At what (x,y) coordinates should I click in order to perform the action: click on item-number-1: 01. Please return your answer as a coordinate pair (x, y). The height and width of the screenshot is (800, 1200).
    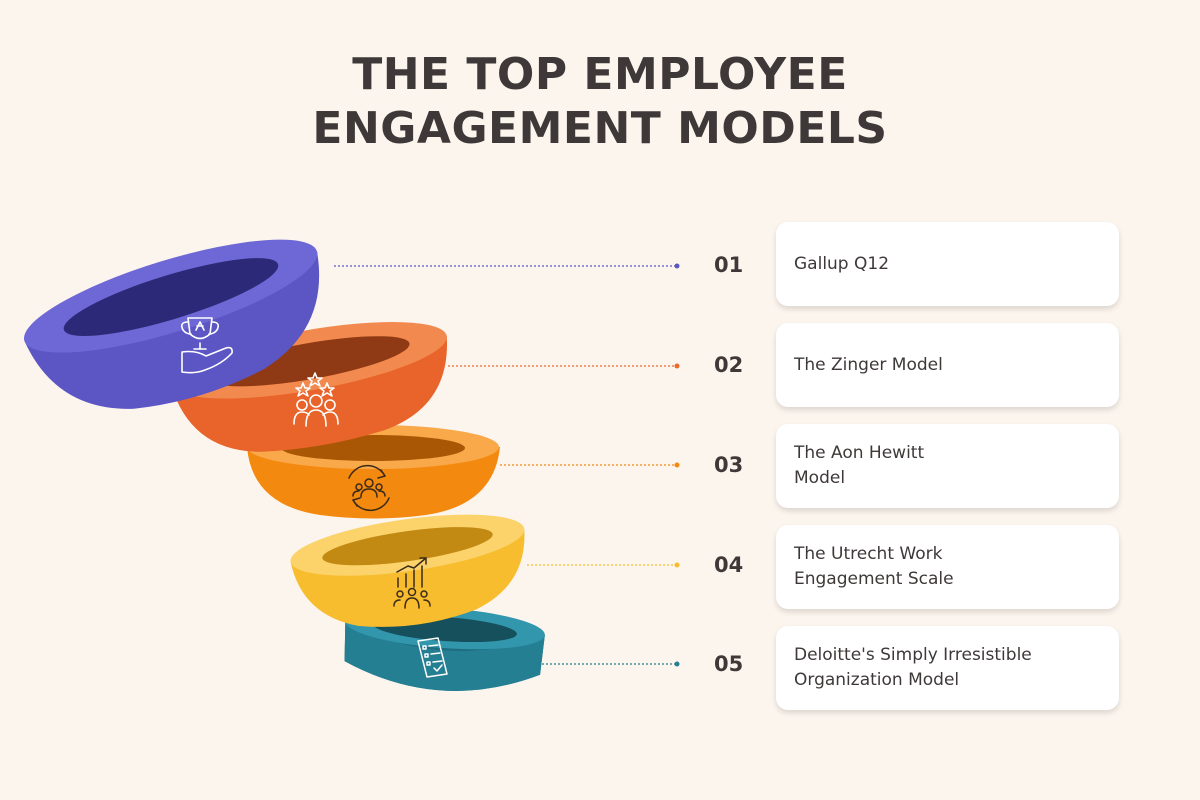
    Looking at the image, I should click on (729, 265).